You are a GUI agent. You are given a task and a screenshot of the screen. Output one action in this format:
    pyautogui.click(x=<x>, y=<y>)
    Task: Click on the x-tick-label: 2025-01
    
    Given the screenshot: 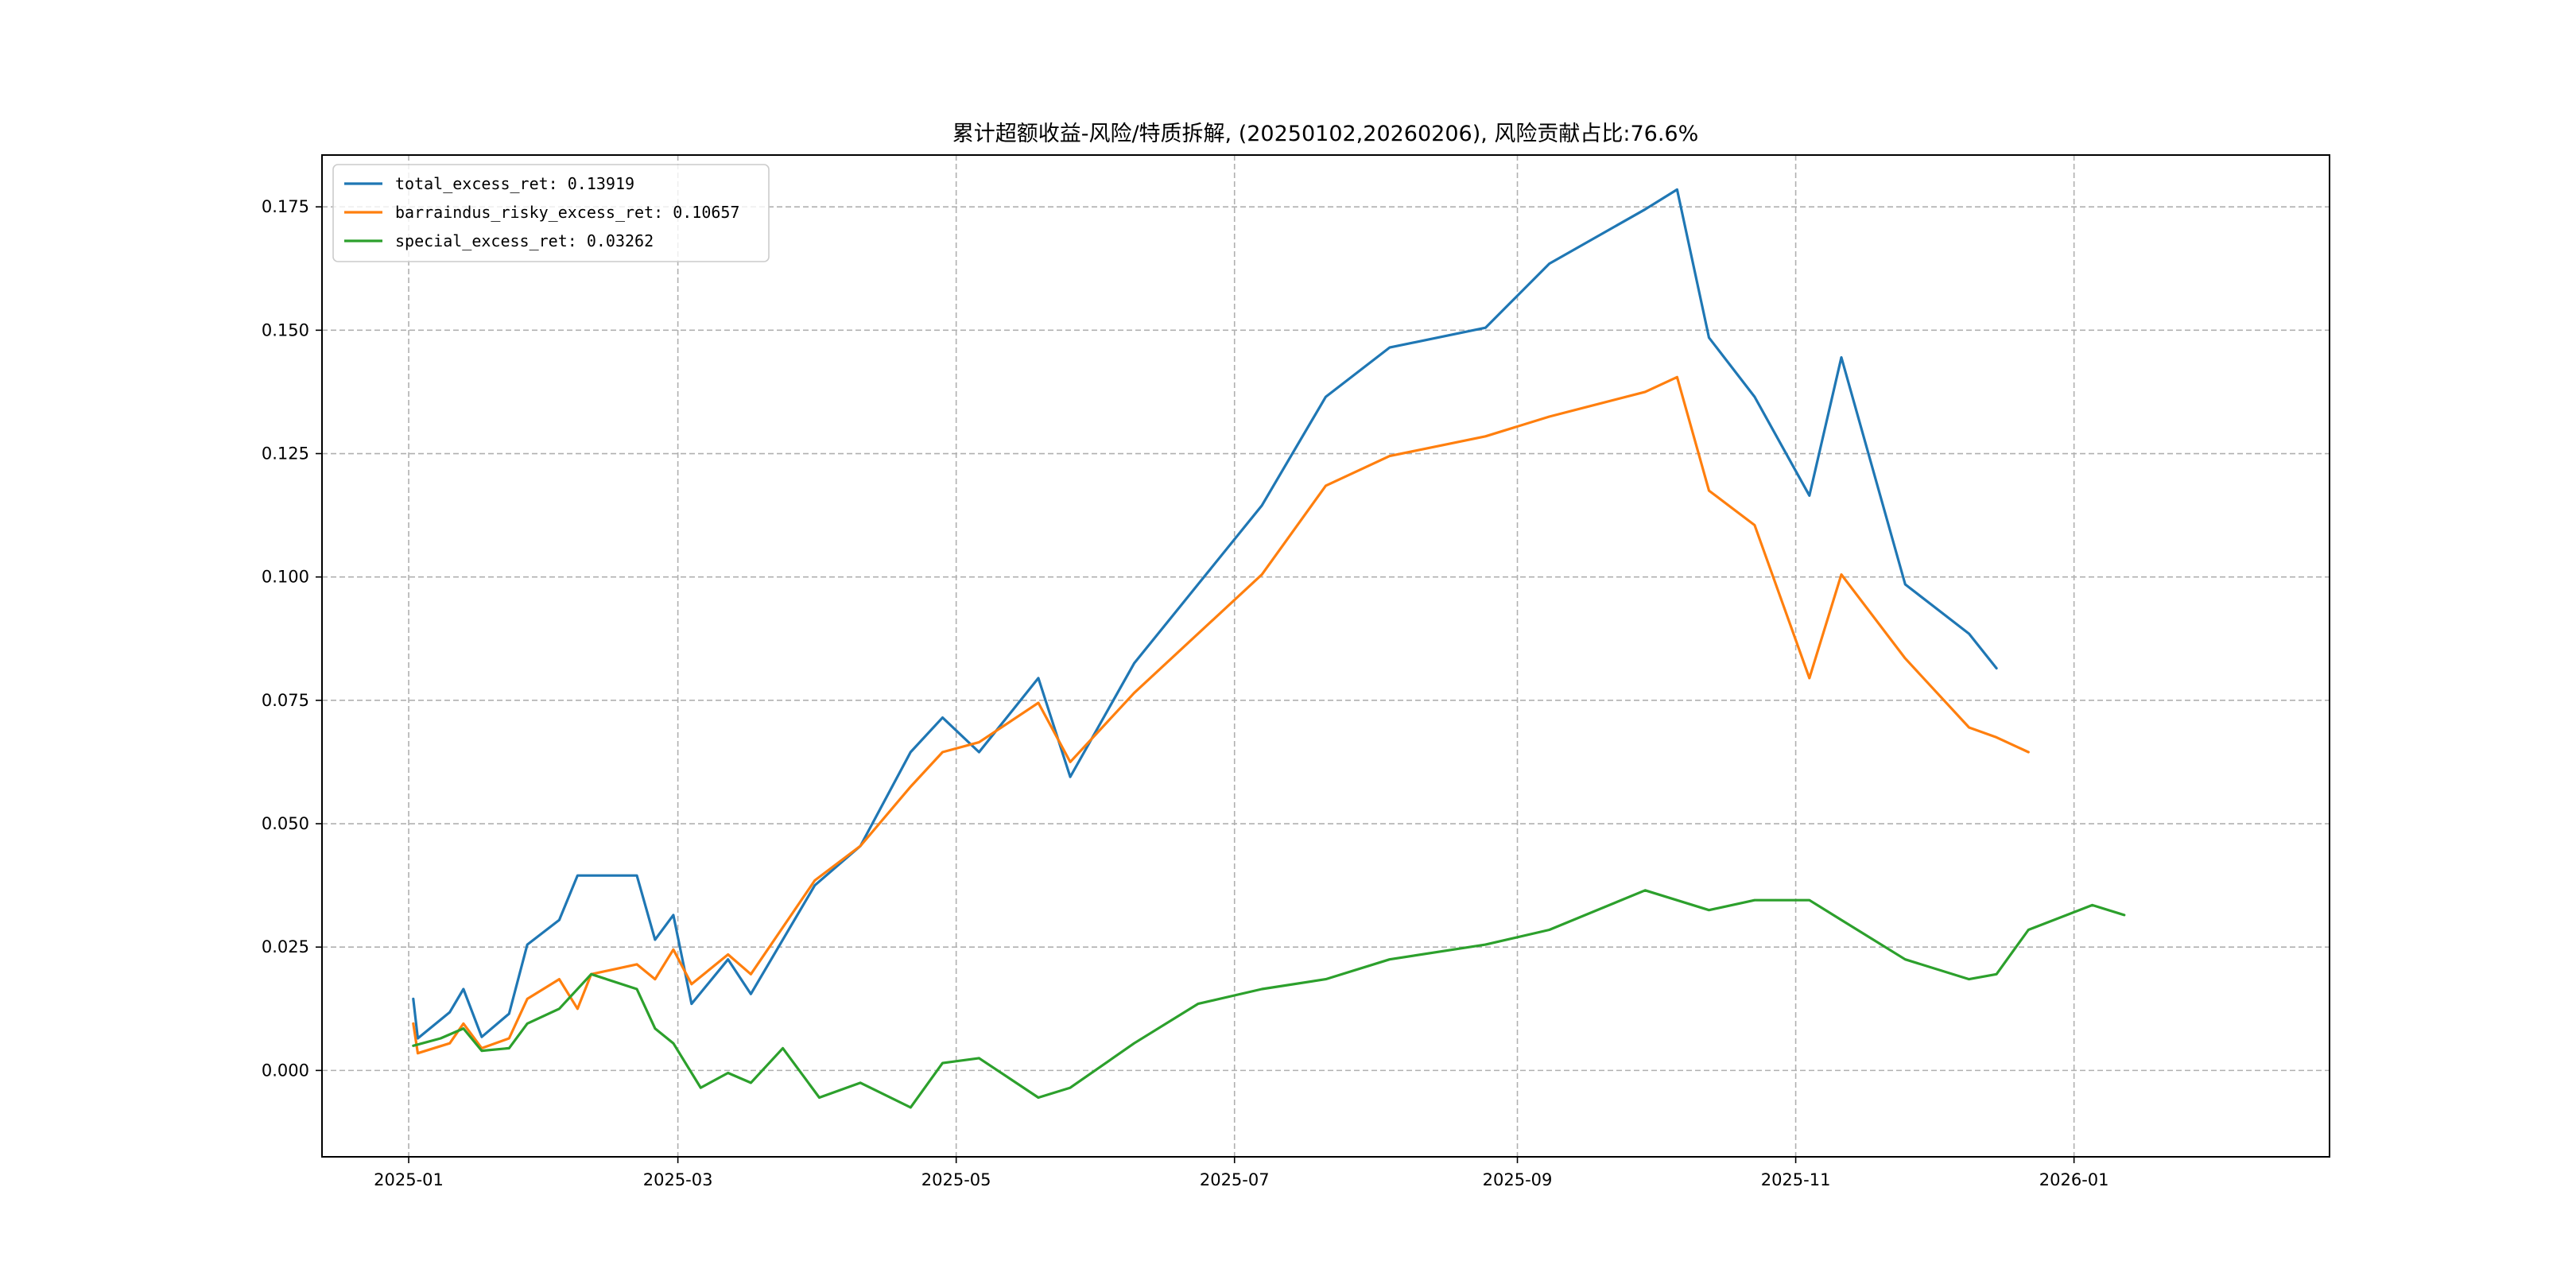 What is the action you would take?
    pyautogui.click(x=409, y=1179)
    